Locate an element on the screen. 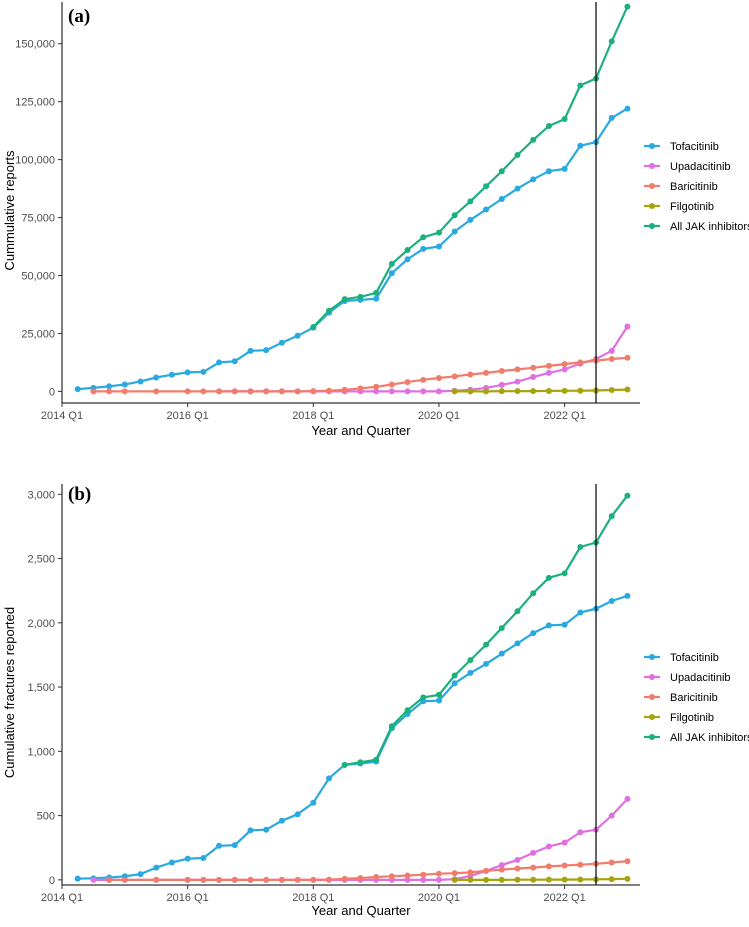 This screenshot has height=927, width=749. panel-b-y-tick-label: 1,500 is located at coordinates (41, 688).